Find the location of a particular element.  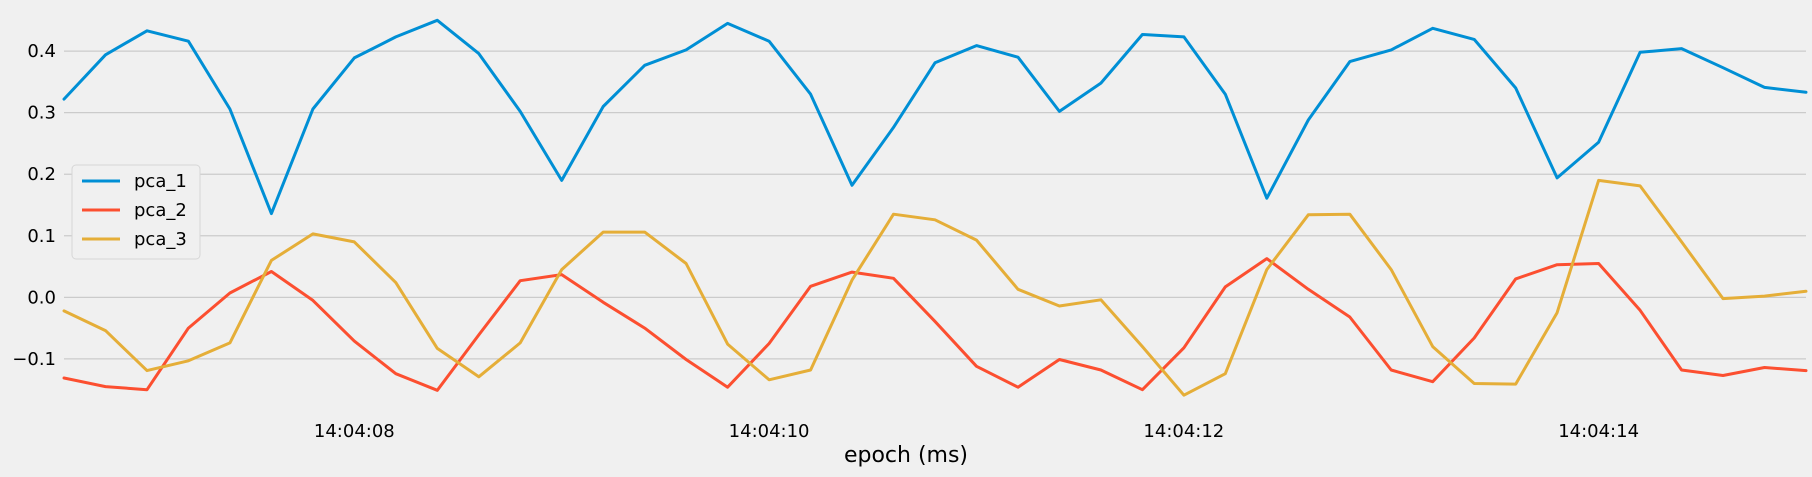

legend-label-pca_3: pca_3 is located at coordinates (160, 239).